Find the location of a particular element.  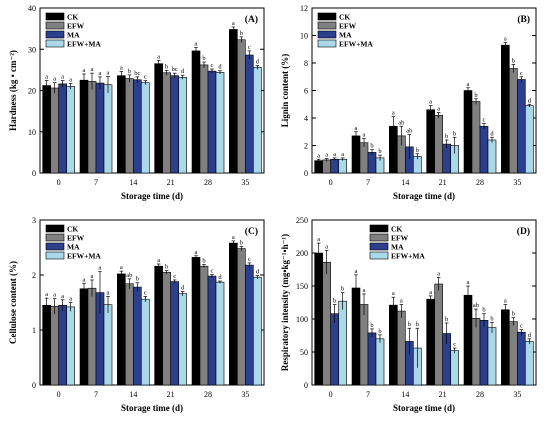

y-tick-label: 0 is located at coordinates (34, 173).